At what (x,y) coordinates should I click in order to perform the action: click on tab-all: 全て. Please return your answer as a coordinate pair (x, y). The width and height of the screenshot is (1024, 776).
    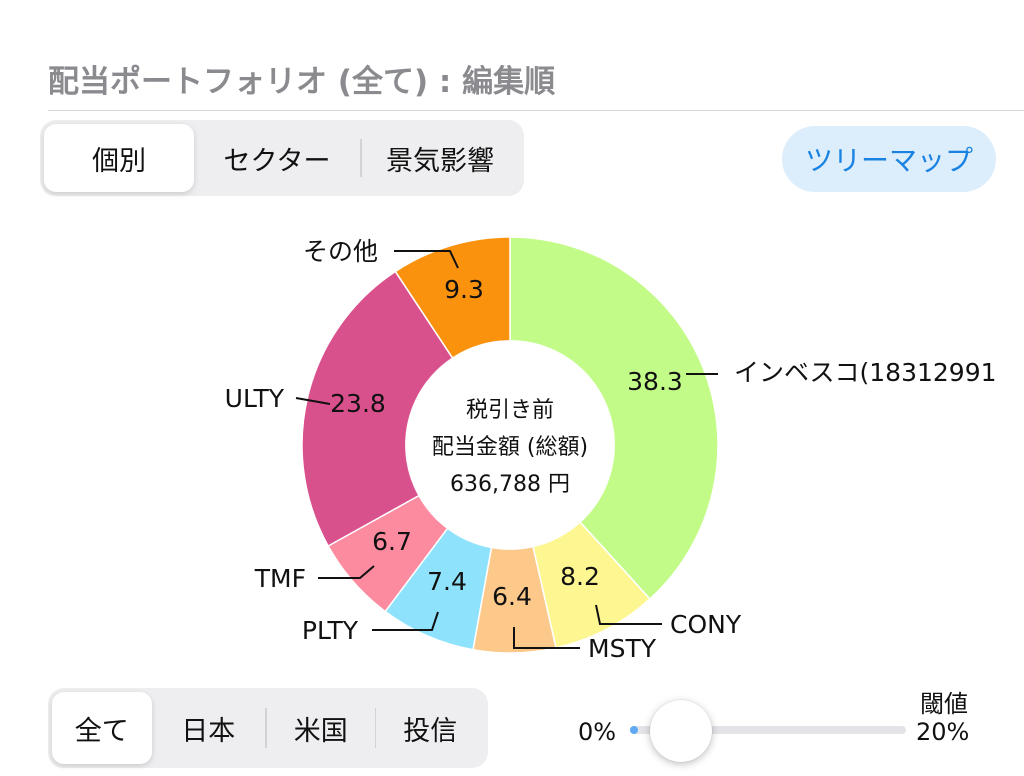
    Looking at the image, I should click on (102, 728).